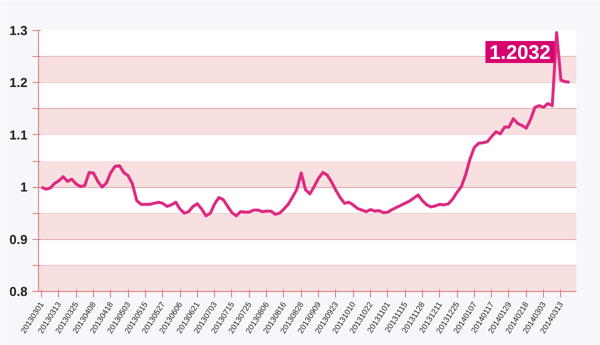  I want to click on y-tick-label: 1.1, so click(18, 134).